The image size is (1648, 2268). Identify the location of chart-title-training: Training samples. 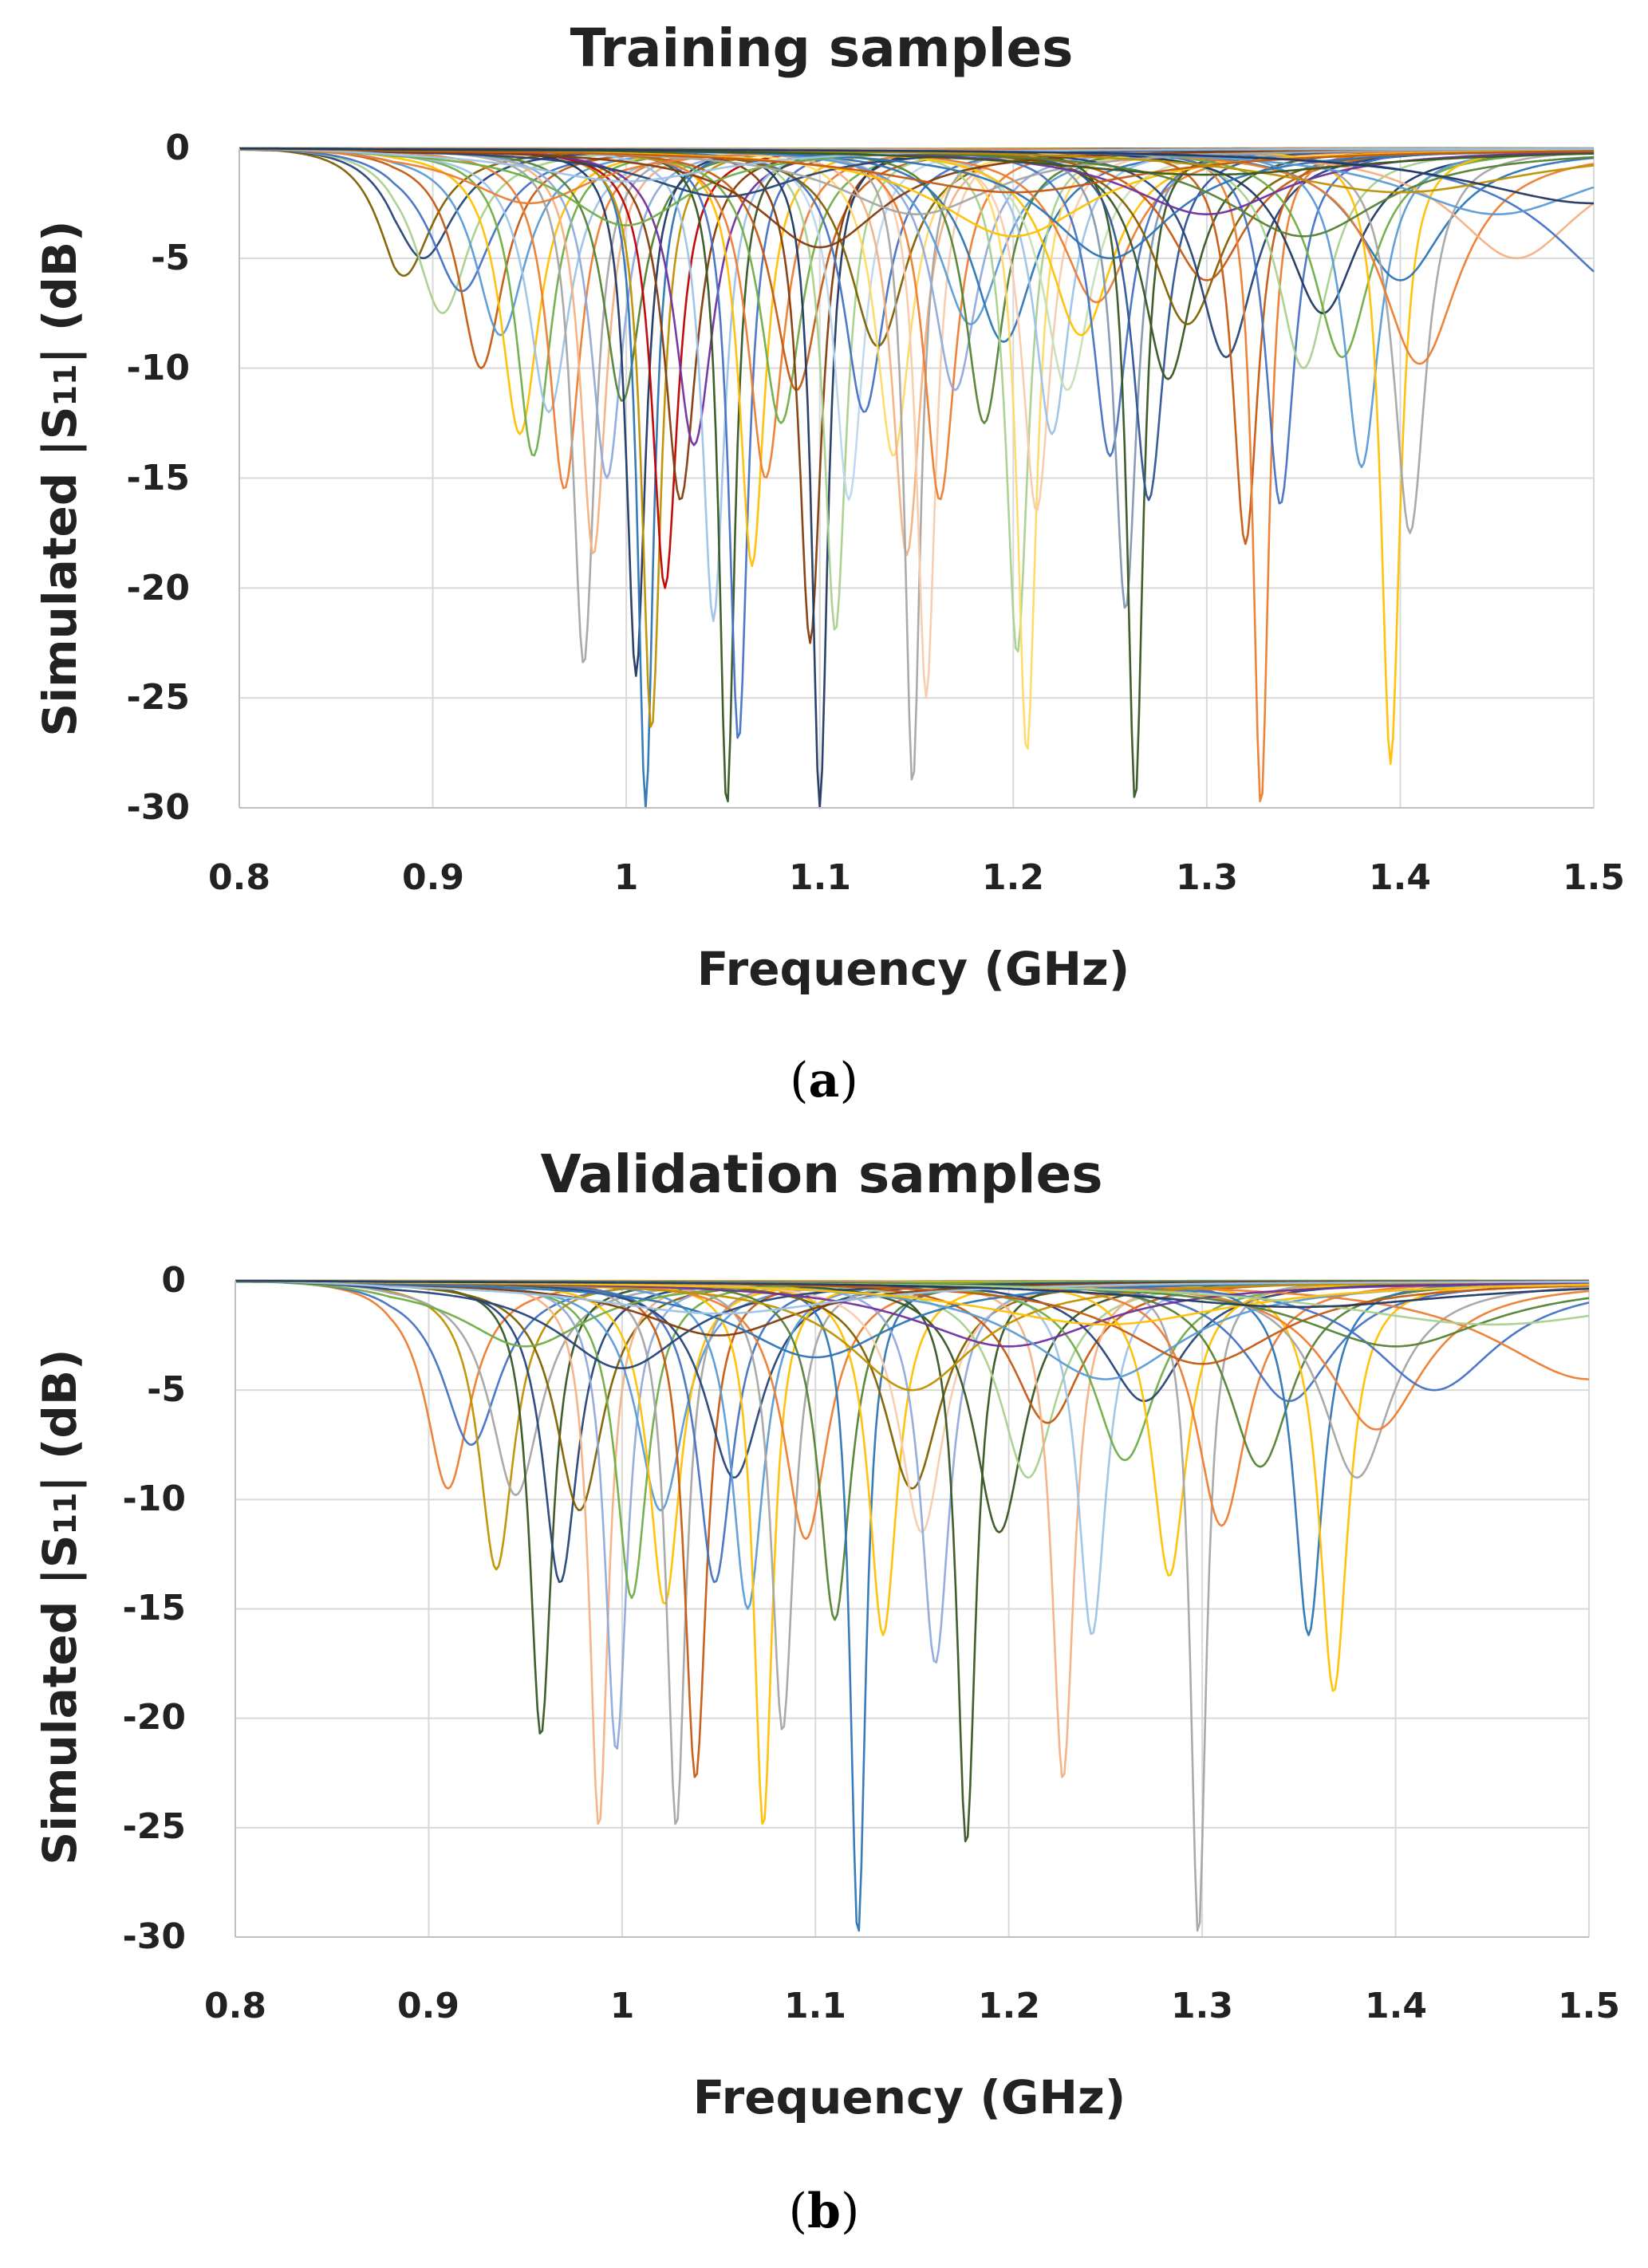
(822, 48).